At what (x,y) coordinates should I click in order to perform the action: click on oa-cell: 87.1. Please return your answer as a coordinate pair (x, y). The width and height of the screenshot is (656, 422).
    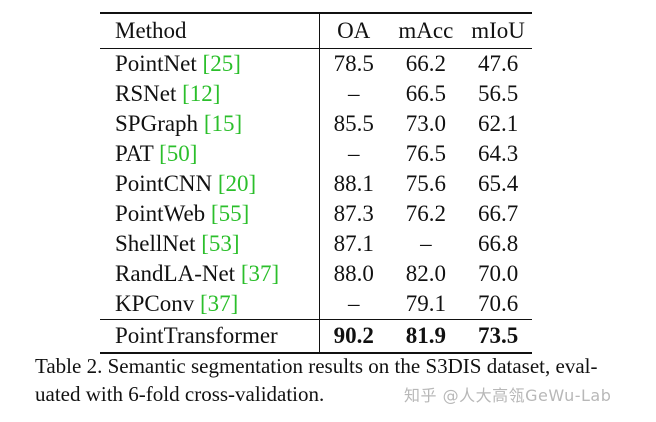
    Looking at the image, I should click on (353, 243).